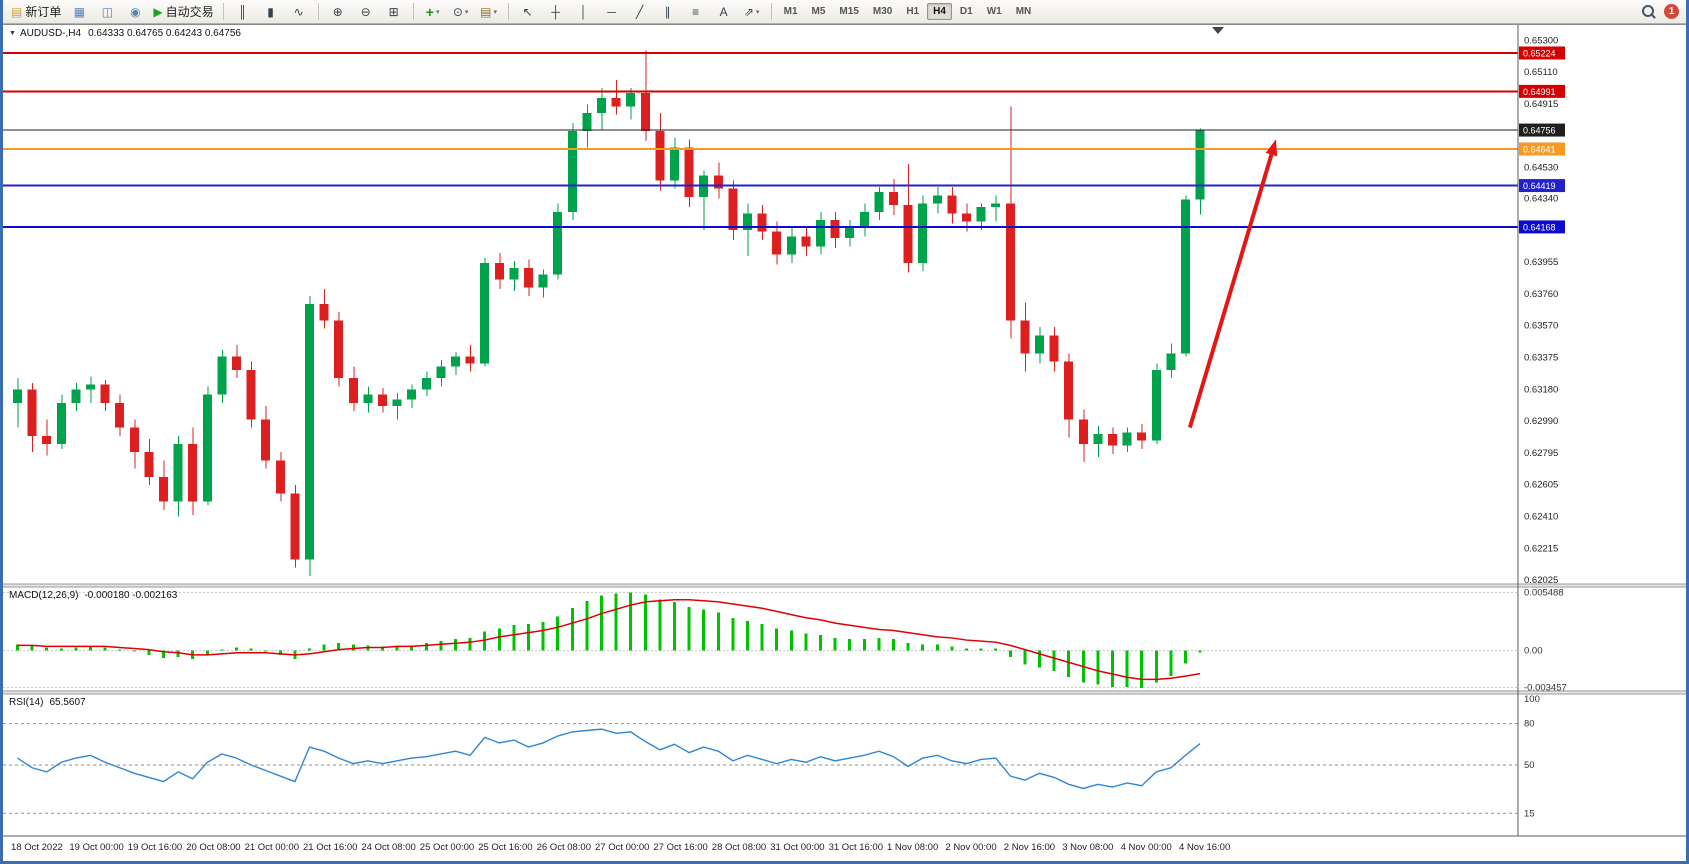 This screenshot has height=864, width=1689. Describe the element at coordinates (1218, 30) in the screenshot. I see `chart-shift-marker` at that location.